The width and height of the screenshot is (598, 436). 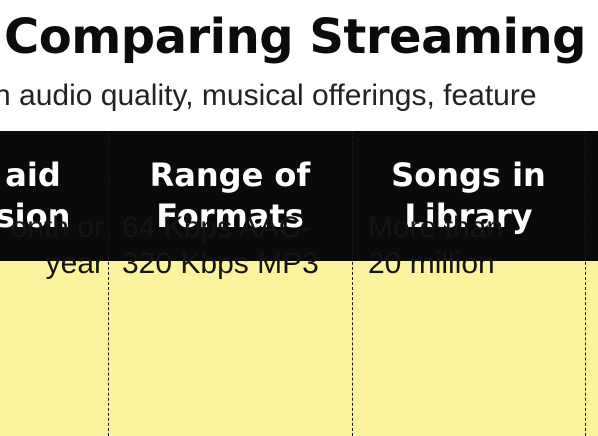 I want to click on table-cell-line: 320 Kbps MP3, so click(x=220, y=263).